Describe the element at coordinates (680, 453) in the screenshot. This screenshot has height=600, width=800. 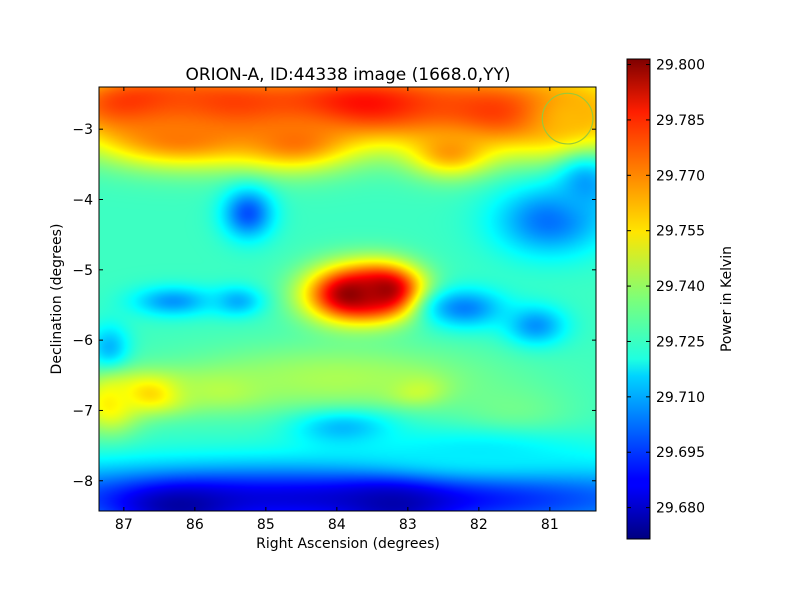
I see `colorbar-tick-label: 29.695` at that location.